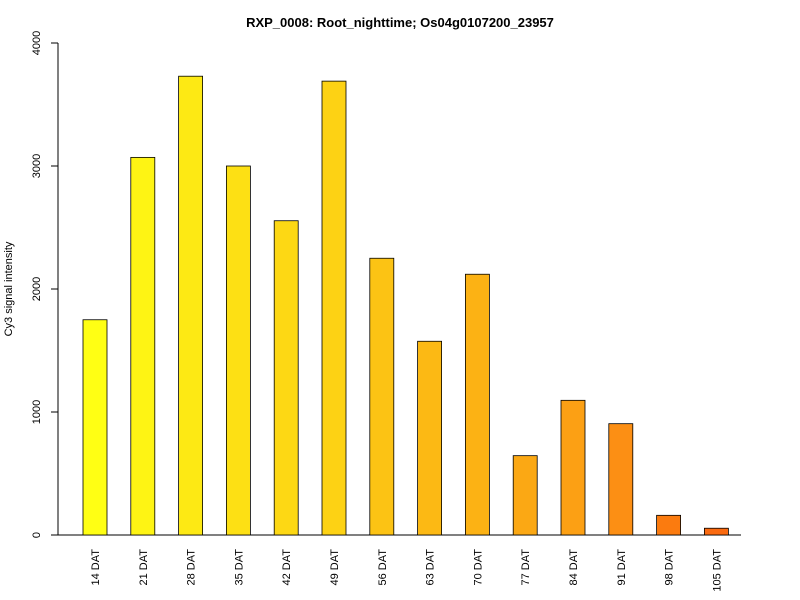 Image resolution: width=800 pixels, height=600 pixels. What do you see at coordinates (431, 567) in the screenshot?
I see `x-tick-label: 63 DAT` at bounding box center [431, 567].